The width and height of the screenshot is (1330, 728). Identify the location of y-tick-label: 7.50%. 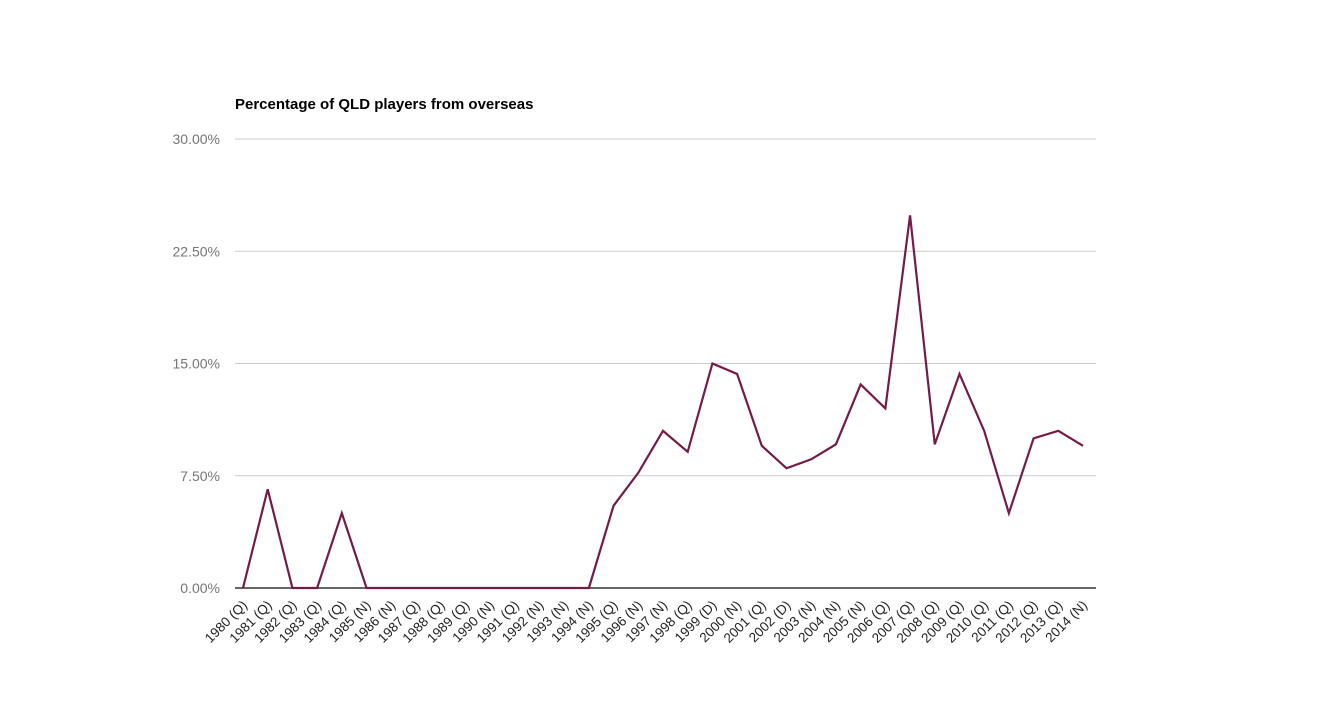
(200, 476).